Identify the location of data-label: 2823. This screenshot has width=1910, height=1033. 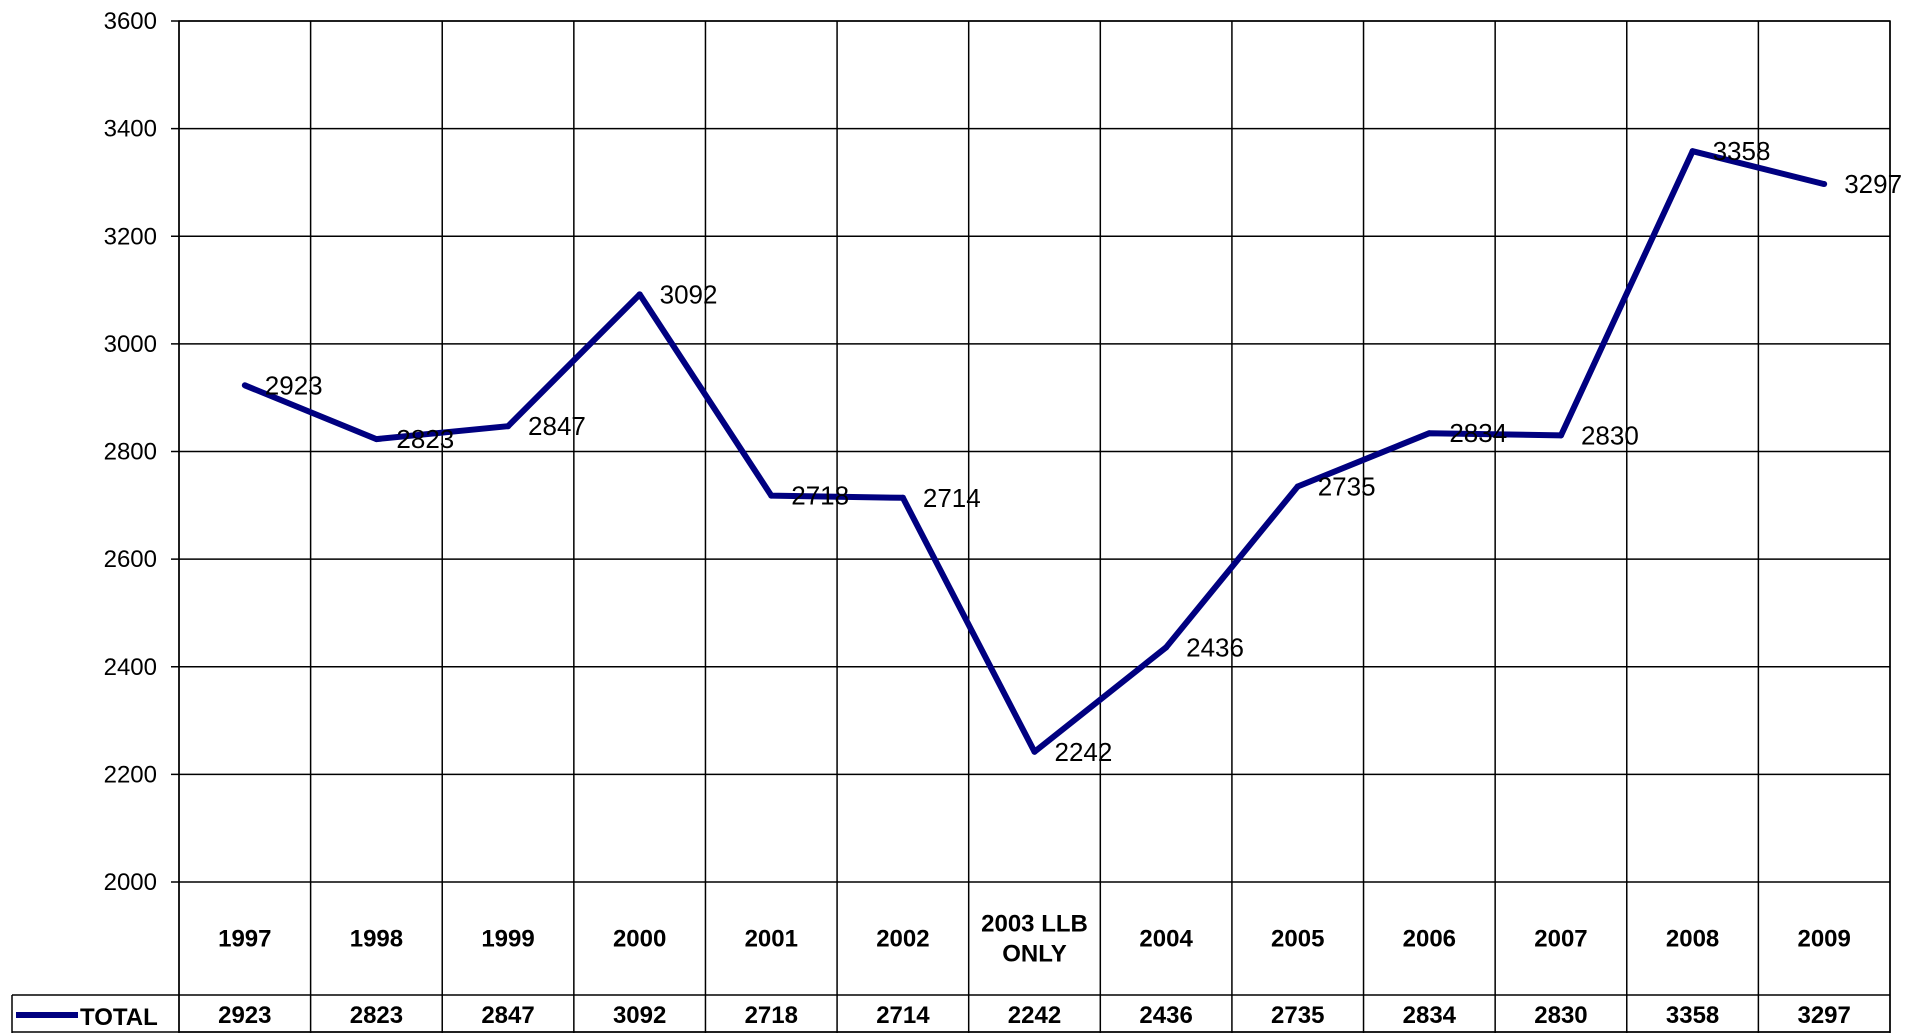
(425, 439).